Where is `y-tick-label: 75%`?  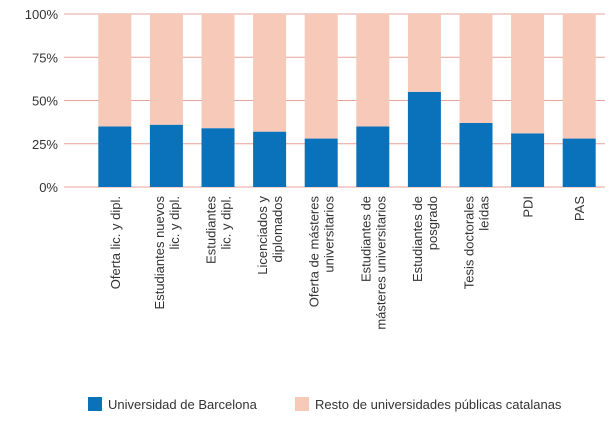
y-tick-label: 75% is located at coordinates (45, 57).